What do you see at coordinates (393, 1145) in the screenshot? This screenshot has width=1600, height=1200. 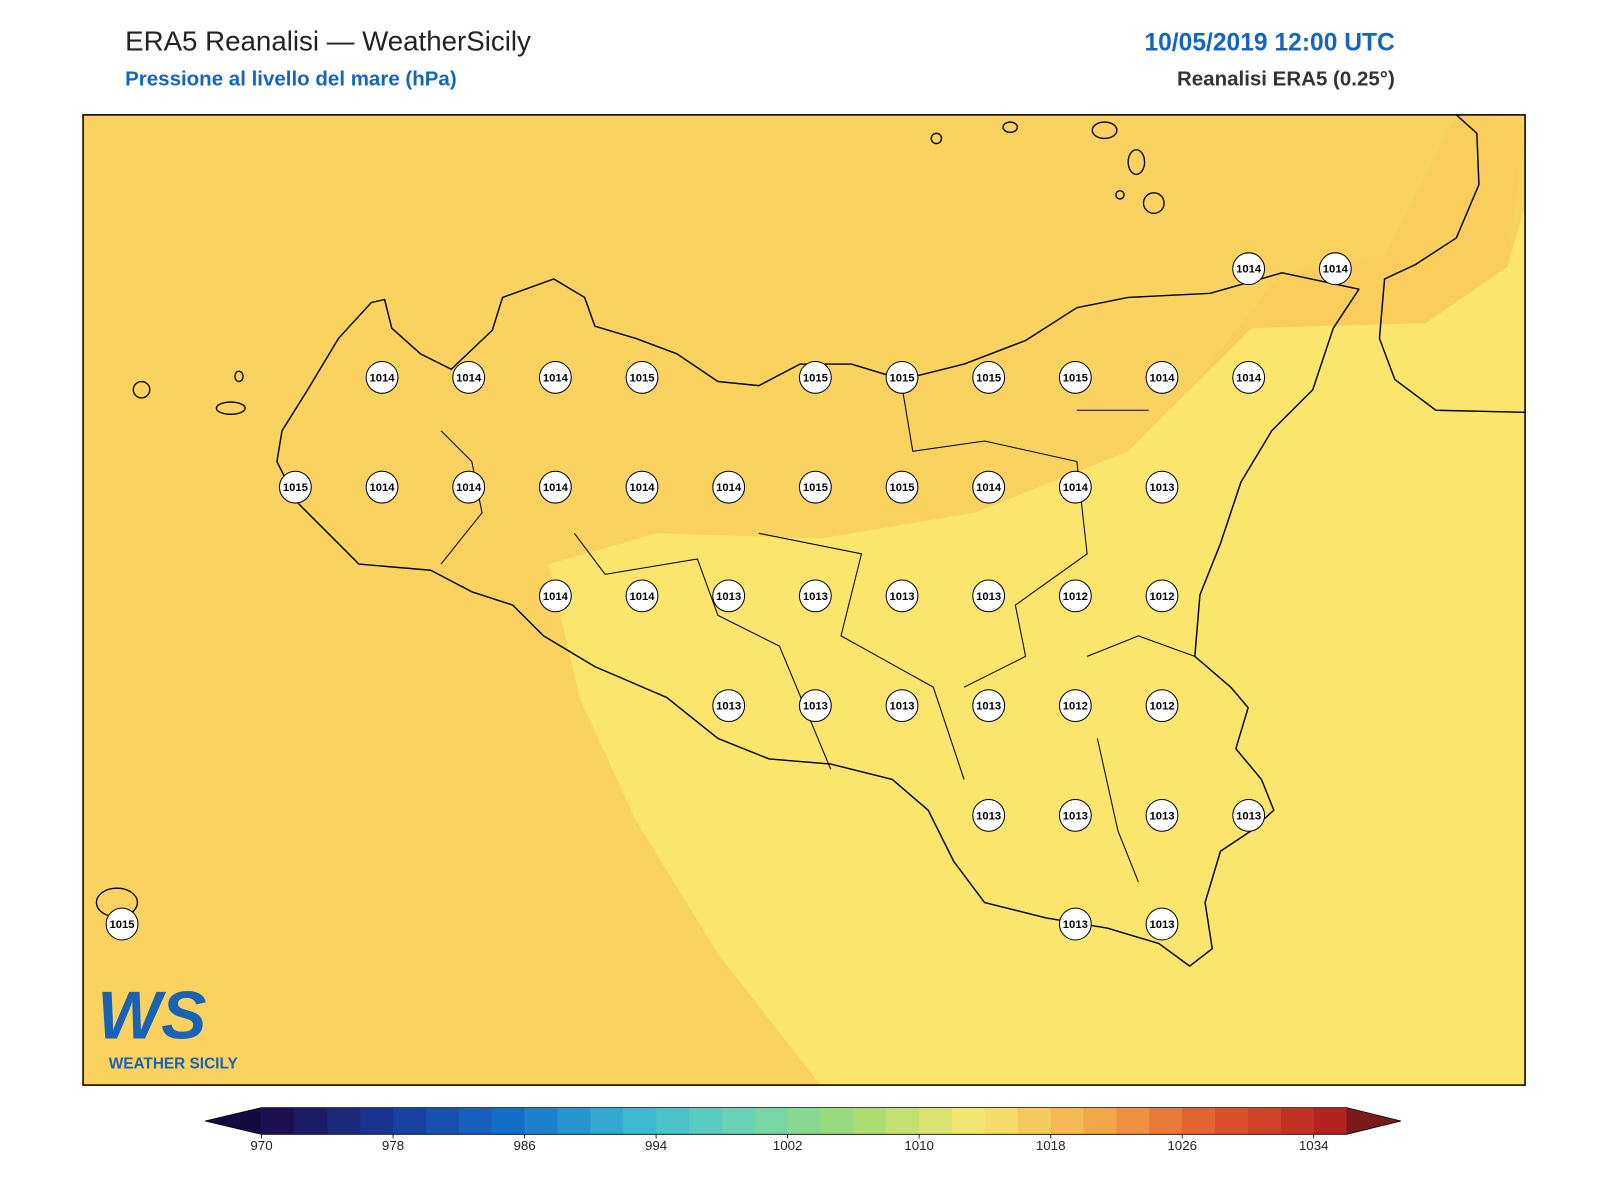 I see `colorbar-tick-label: 978` at bounding box center [393, 1145].